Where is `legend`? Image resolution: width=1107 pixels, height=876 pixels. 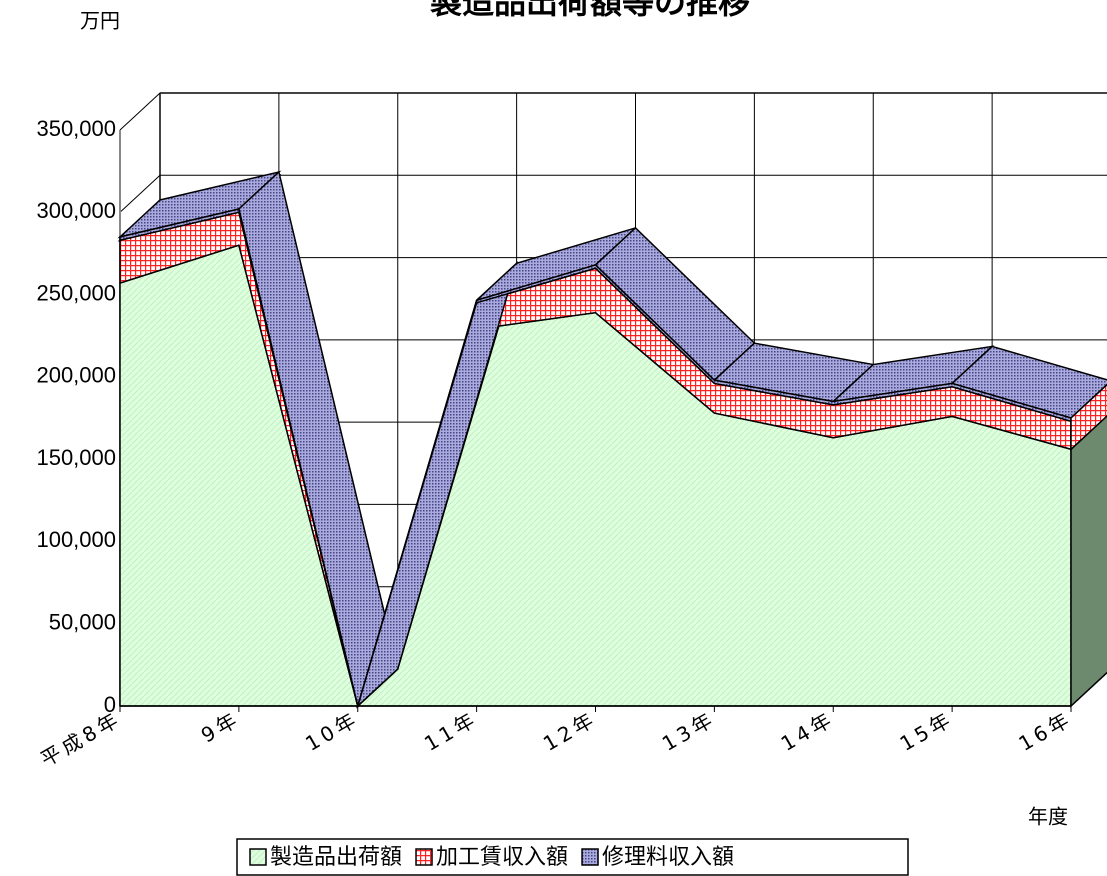 legend is located at coordinates (572, 857).